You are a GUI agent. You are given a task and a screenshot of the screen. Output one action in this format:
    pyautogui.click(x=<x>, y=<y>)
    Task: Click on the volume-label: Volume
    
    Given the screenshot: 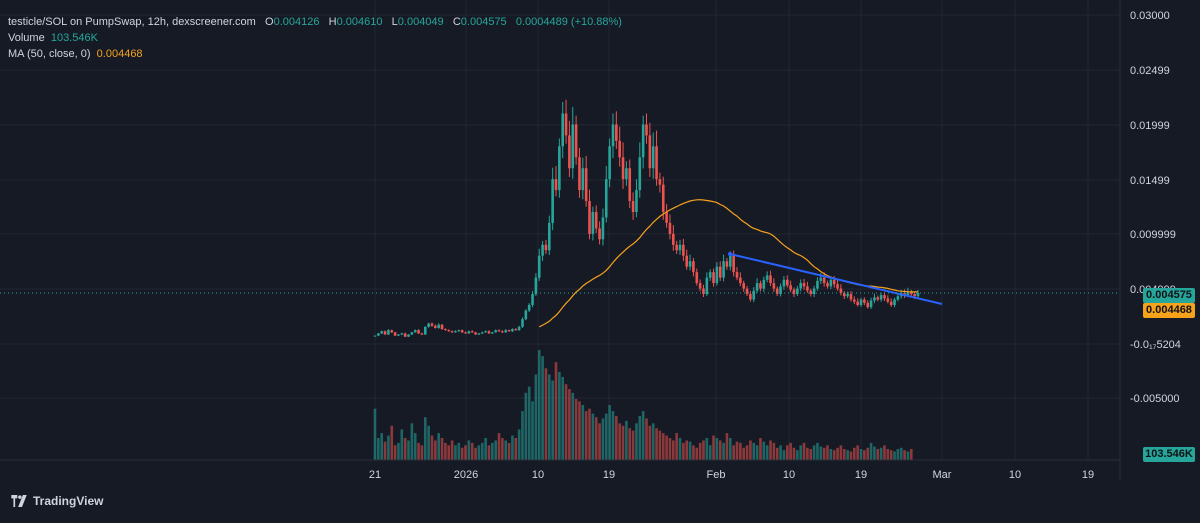 What is the action you would take?
    pyautogui.click(x=26, y=38)
    